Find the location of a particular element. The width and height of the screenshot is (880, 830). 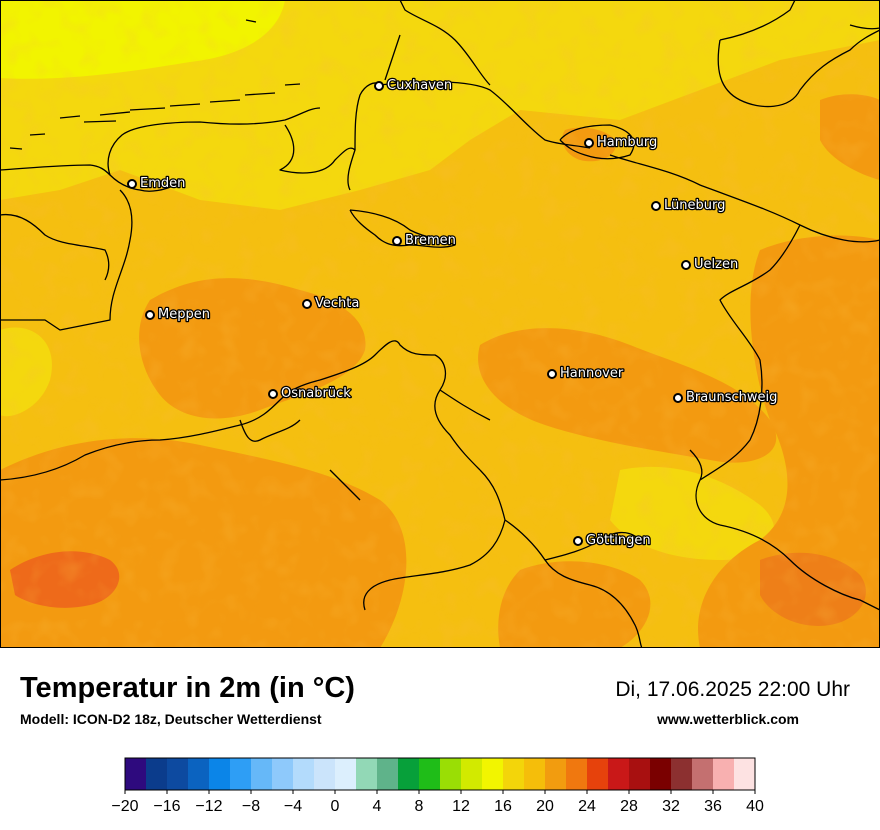

legend-tick-label: 40 is located at coordinates (755, 806).